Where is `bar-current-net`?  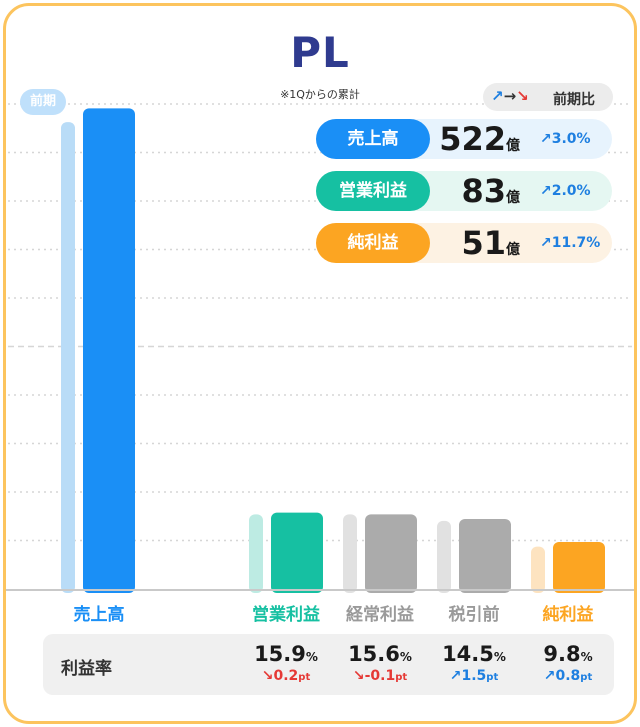 bar-current-net is located at coordinates (579, 567).